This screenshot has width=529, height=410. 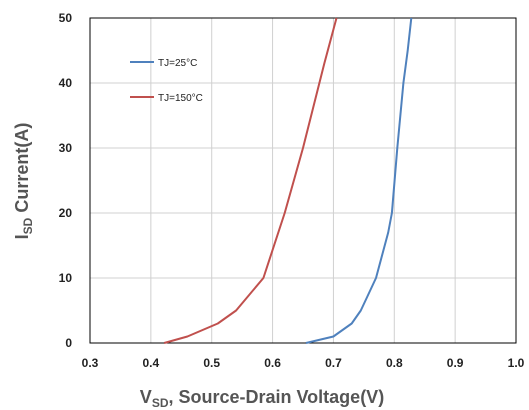 What do you see at coordinates (22, 236) in the screenshot?
I see `y-axis-title-main: I` at bounding box center [22, 236].